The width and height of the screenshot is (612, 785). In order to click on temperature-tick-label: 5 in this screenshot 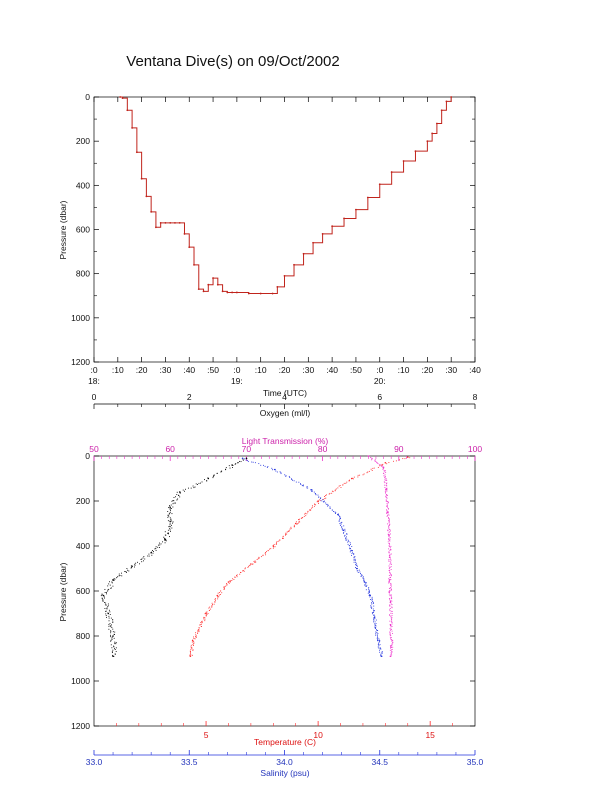, I will do `click(206, 735)`.